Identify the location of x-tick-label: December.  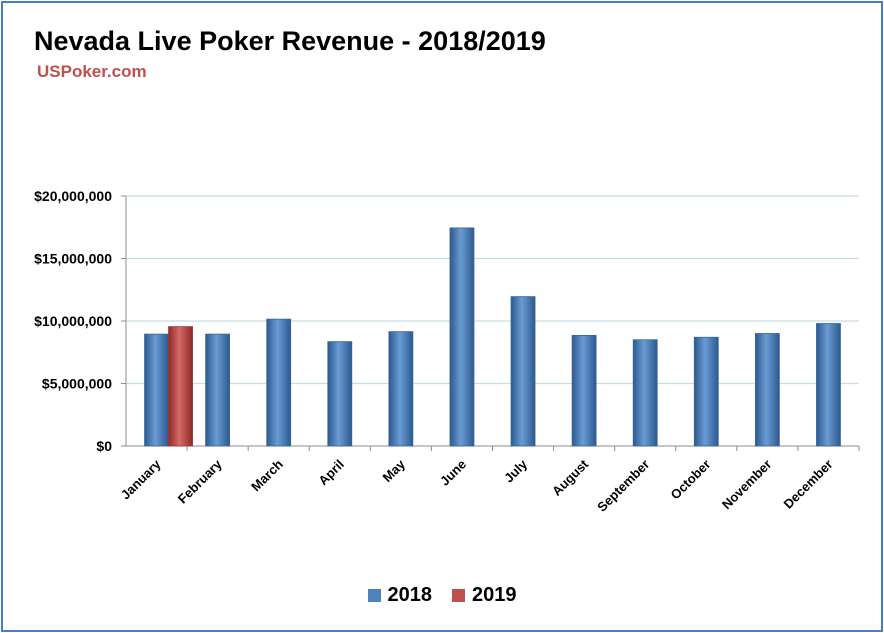
(808, 484).